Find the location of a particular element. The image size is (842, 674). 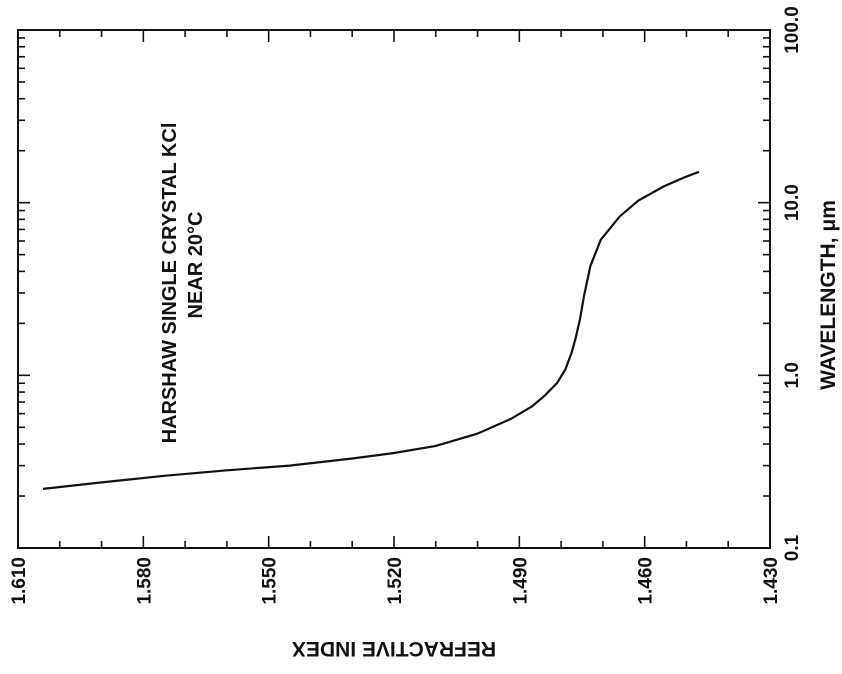

index-tick-labels: 1.610 1.580 1.550 1.520 1.490 1.460 1.430 is located at coordinates (395, 581).